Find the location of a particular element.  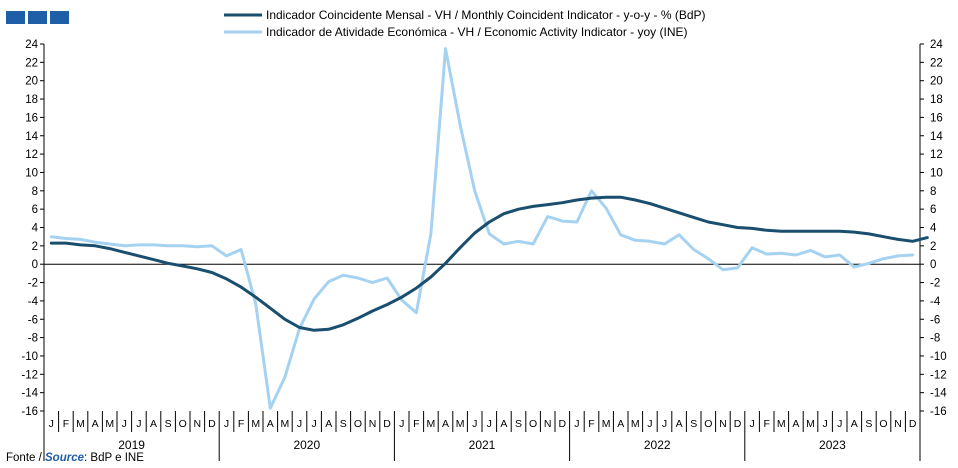

y-tick-label-right: -8 is located at coordinates (935, 339).